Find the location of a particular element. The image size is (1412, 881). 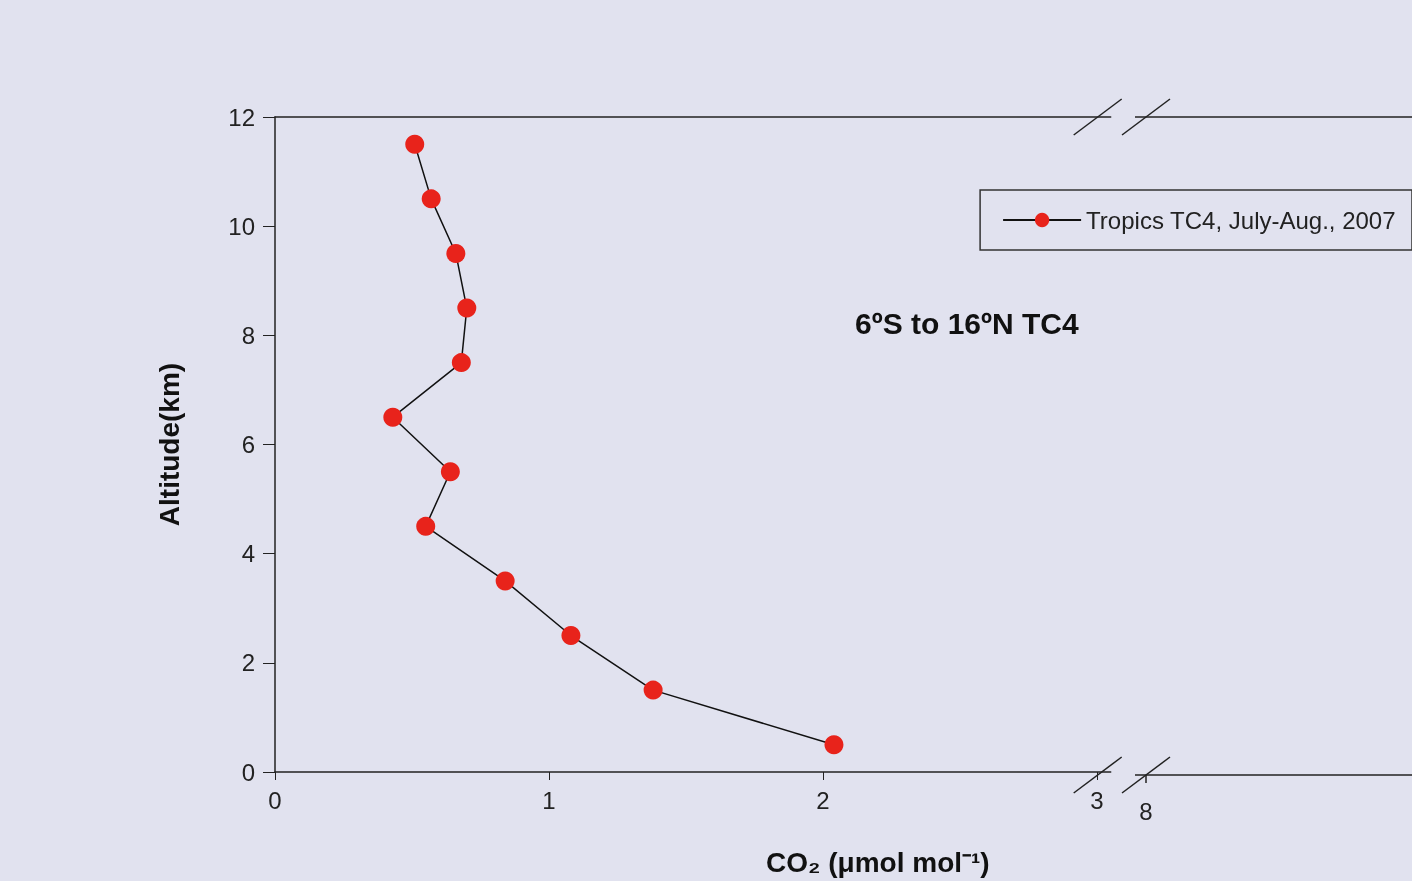

y-tick-label: 4 is located at coordinates (248, 554).